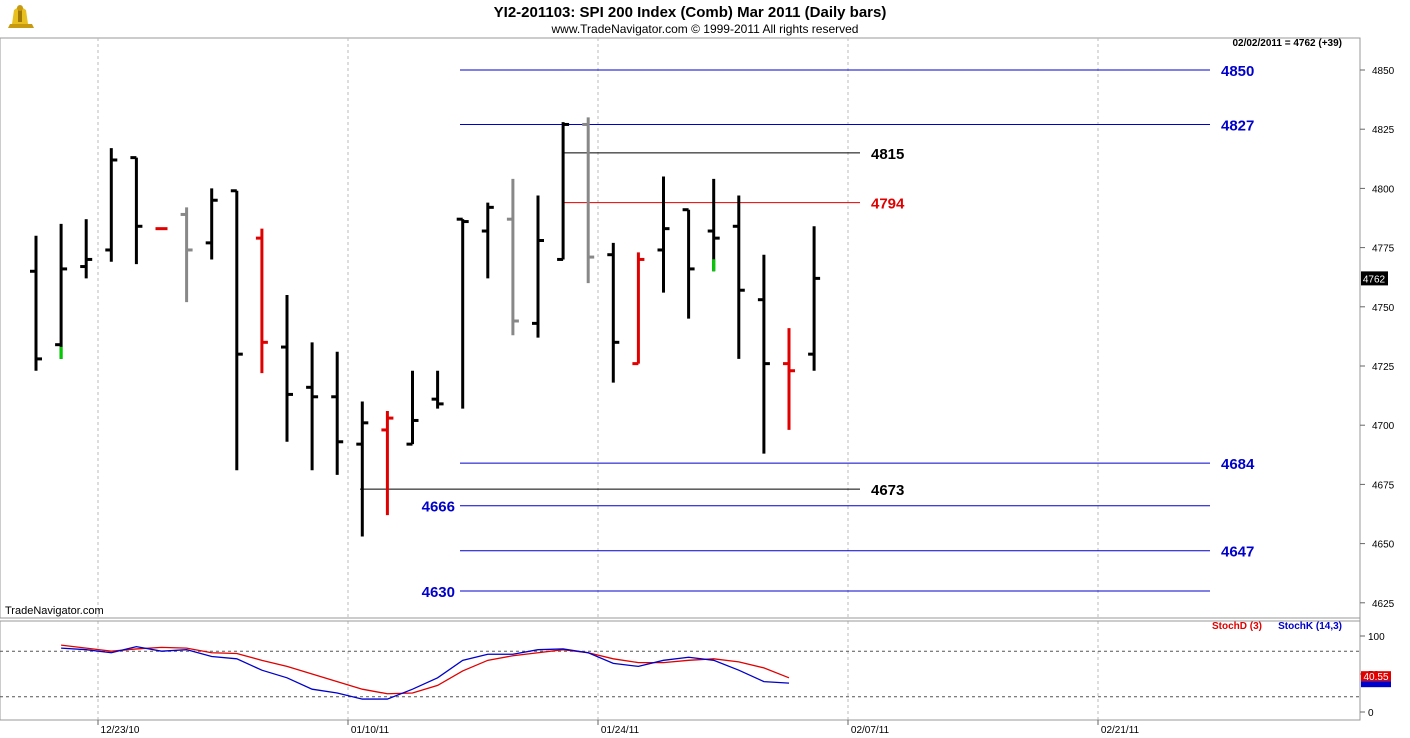  What do you see at coordinates (438, 592) in the screenshot?
I see `level-label: 4630` at bounding box center [438, 592].